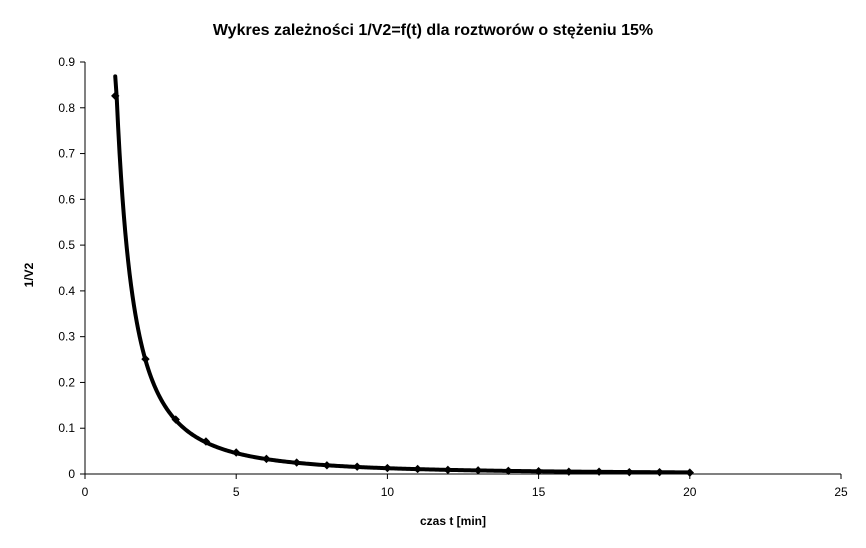 This screenshot has height=548, width=866. Describe the element at coordinates (66, 291) in the screenshot. I see `y-tick-label: 0.4` at that location.